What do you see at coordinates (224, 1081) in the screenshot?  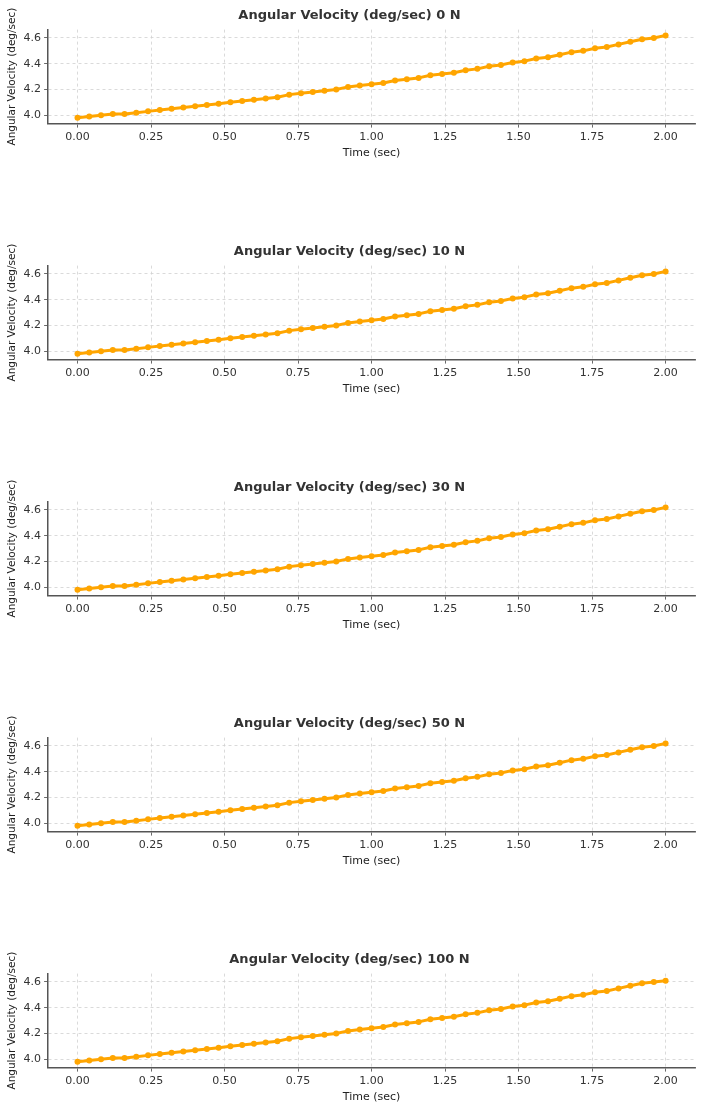 I see `x-tick-label: 0.50` at bounding box center [224, 1081].